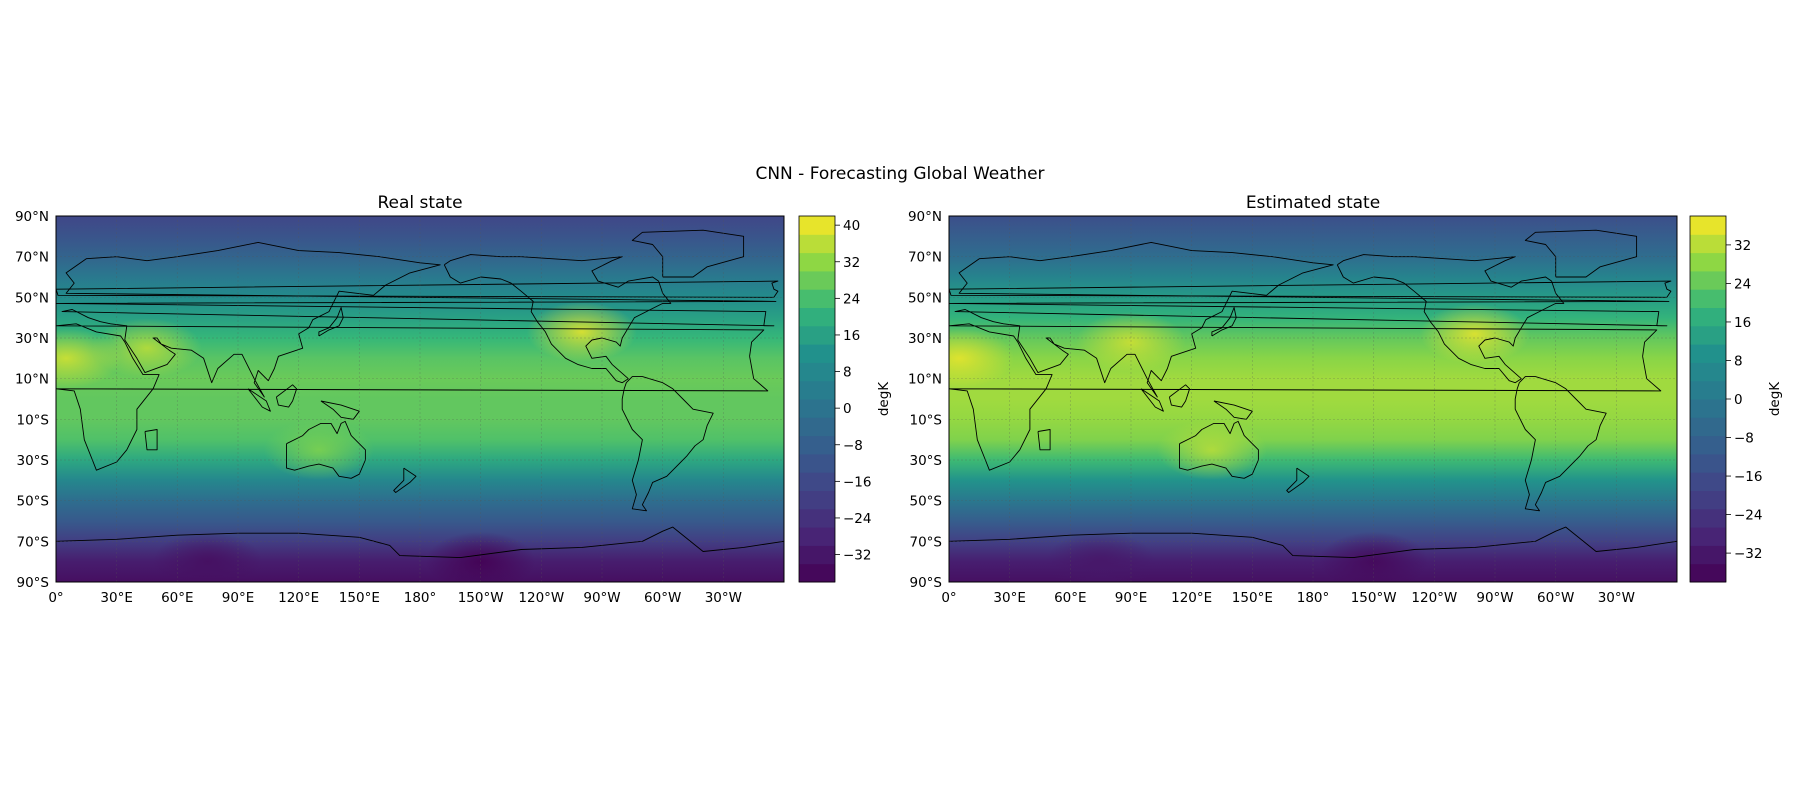 Image resolution: width=1800 pixels, height=800 pixels. Describe the element at coordinates (116, 598) in the screenshot. I see `x-tick-label: 30°E` at that location.